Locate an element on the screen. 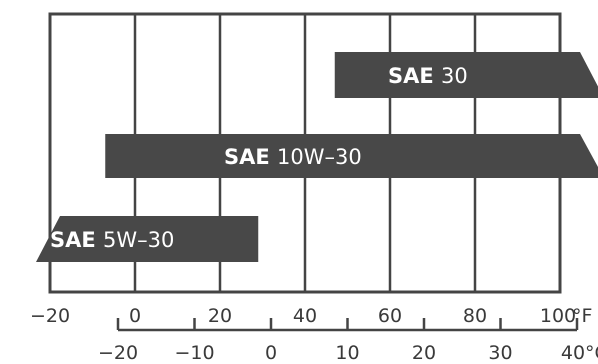 The height and width of the screenshot is (364, 598). fahrenheit-tick-label: 80 is located at coordinates (475, 316).